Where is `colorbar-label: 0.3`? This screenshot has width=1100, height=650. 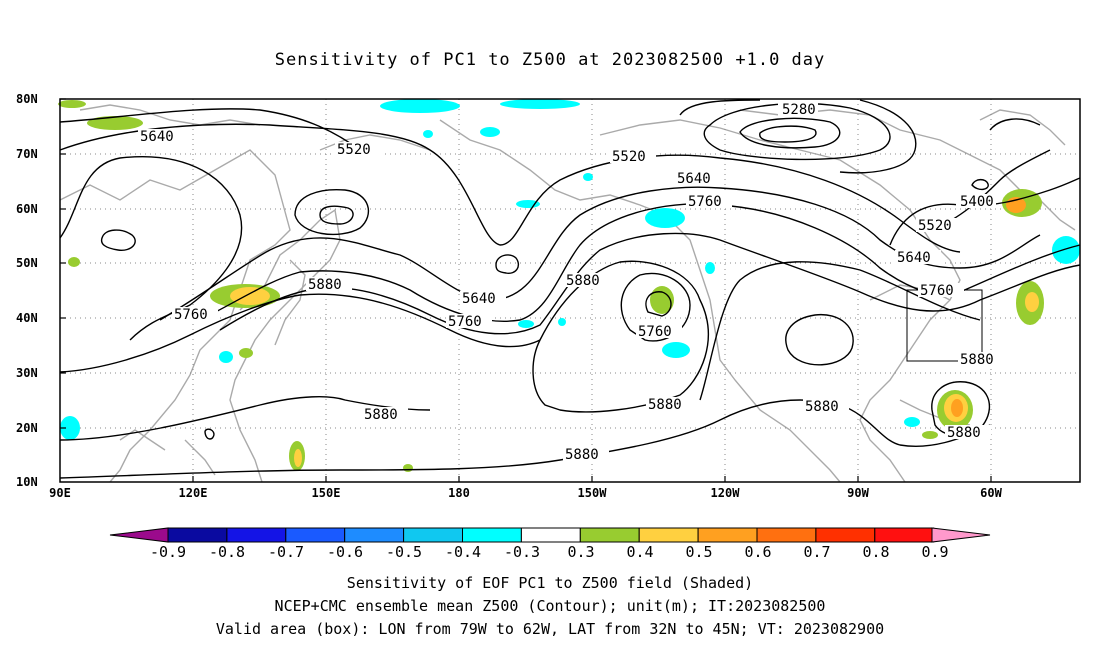 colorbar-label: 0.3 is located at coordinates (581, 552).